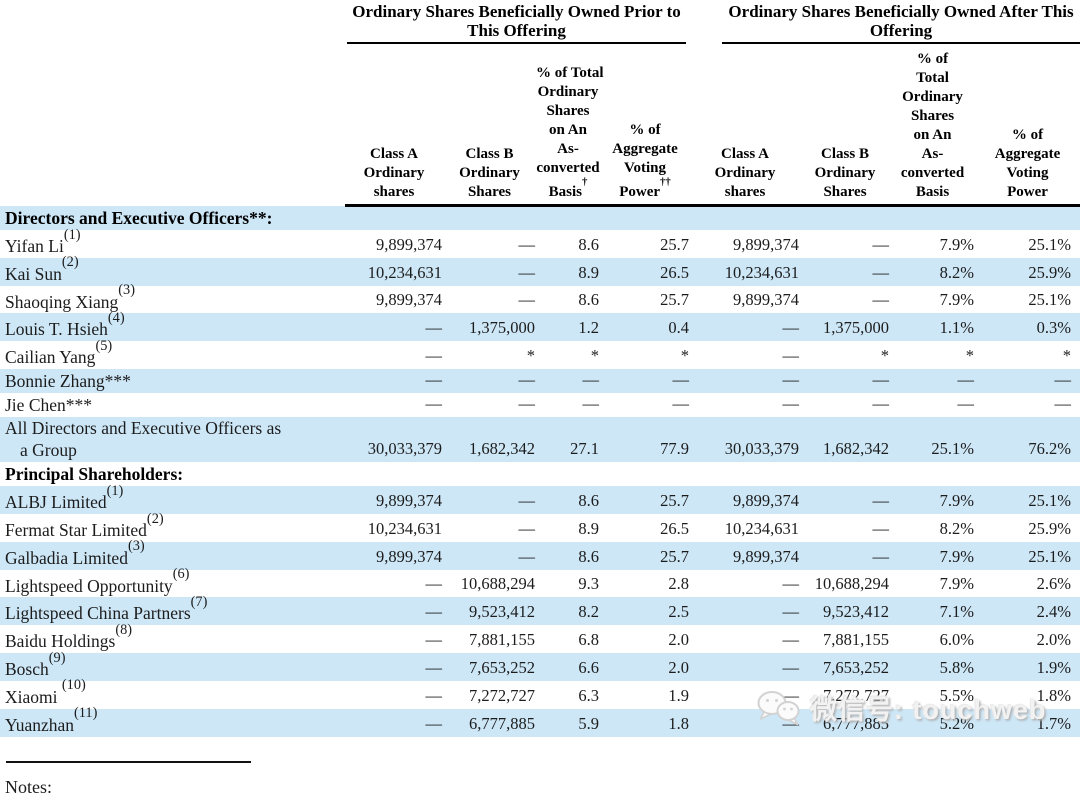 The height and width of the screenshot is (798, 1080). What do you see at coordinates (1027, 125) in the screenshot?
I see `column-header-7: % of Aggregate Voting Power` at bounding box center [1027, 125].